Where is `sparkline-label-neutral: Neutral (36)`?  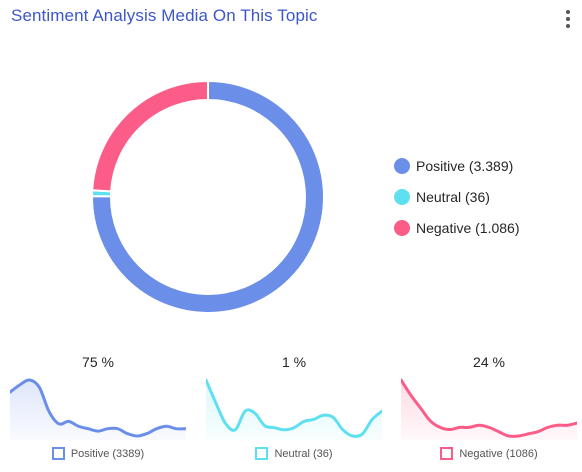 sparkline-label-neutral: Neutral (36) is located at coordinates (303, 453).